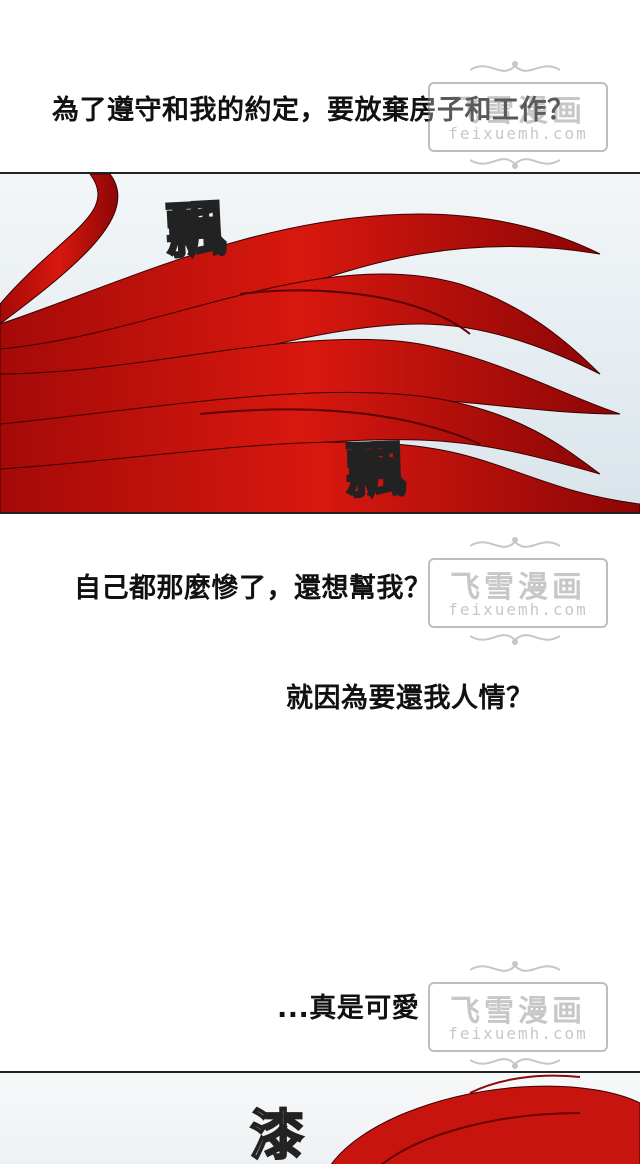  What do you see at coordinates (313, 110) in the screenshot?
I see `dialogue-line-1: 為了遵守和我的約定，要放棄房子和工作？` at bounding box center [313, 110].